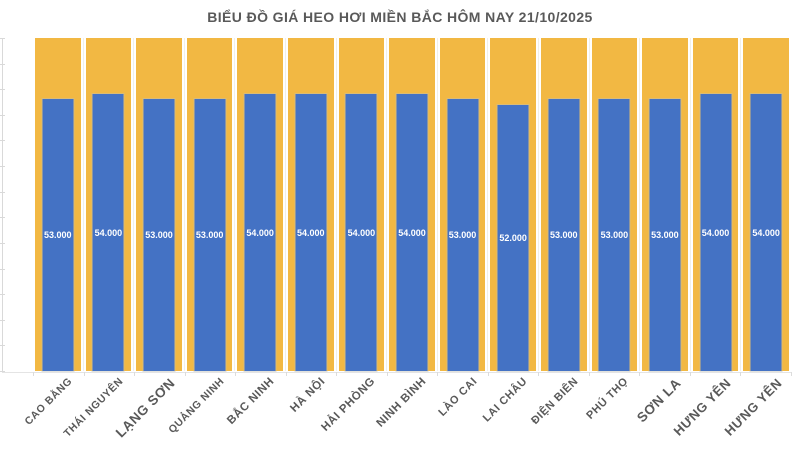 This screenshot has height=456, width=800. I want to click on x-axis-baseline, so click(397, 372).